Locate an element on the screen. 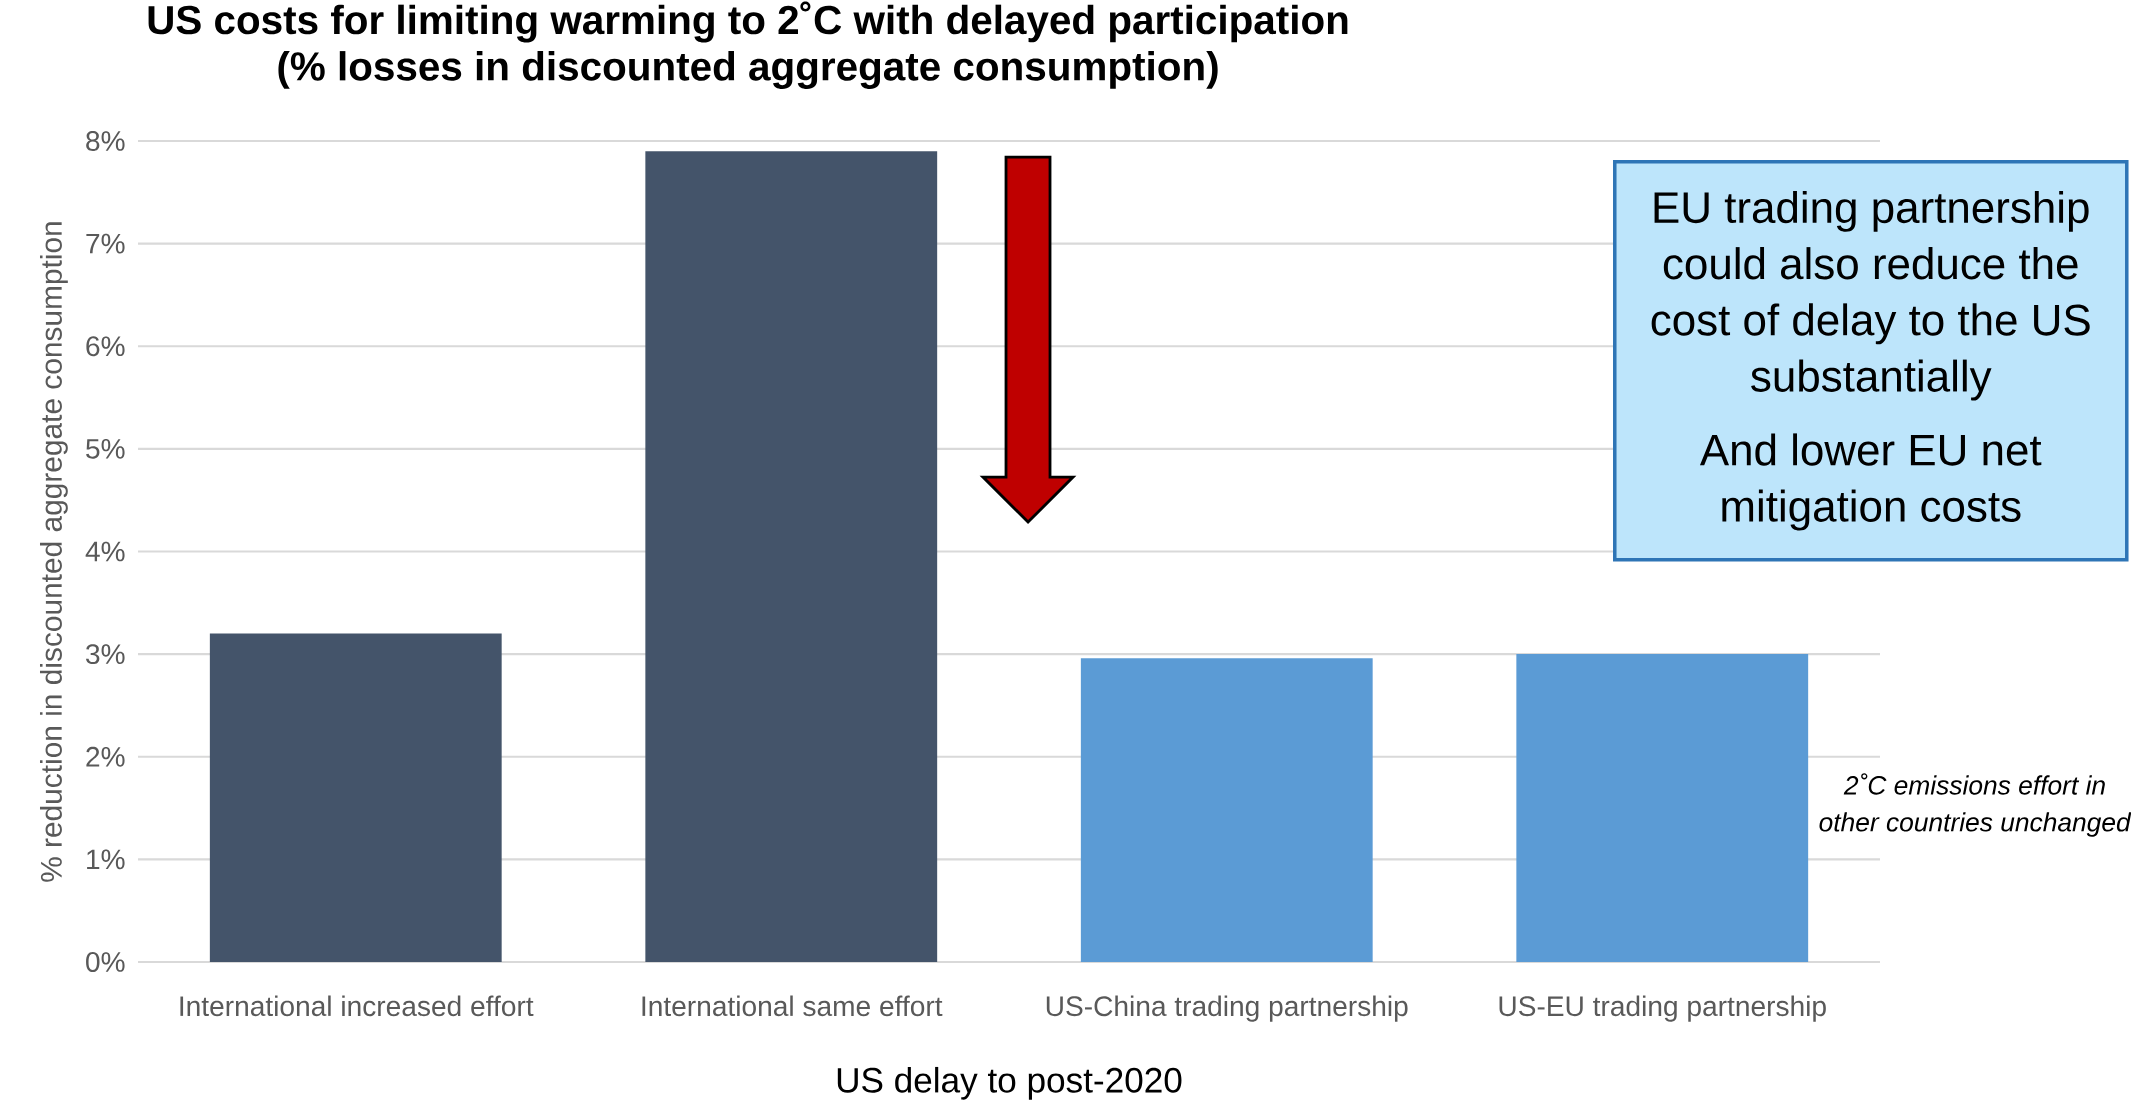  annotation: And lower EU net mitigation costs is located at coordinates (1870, 482).